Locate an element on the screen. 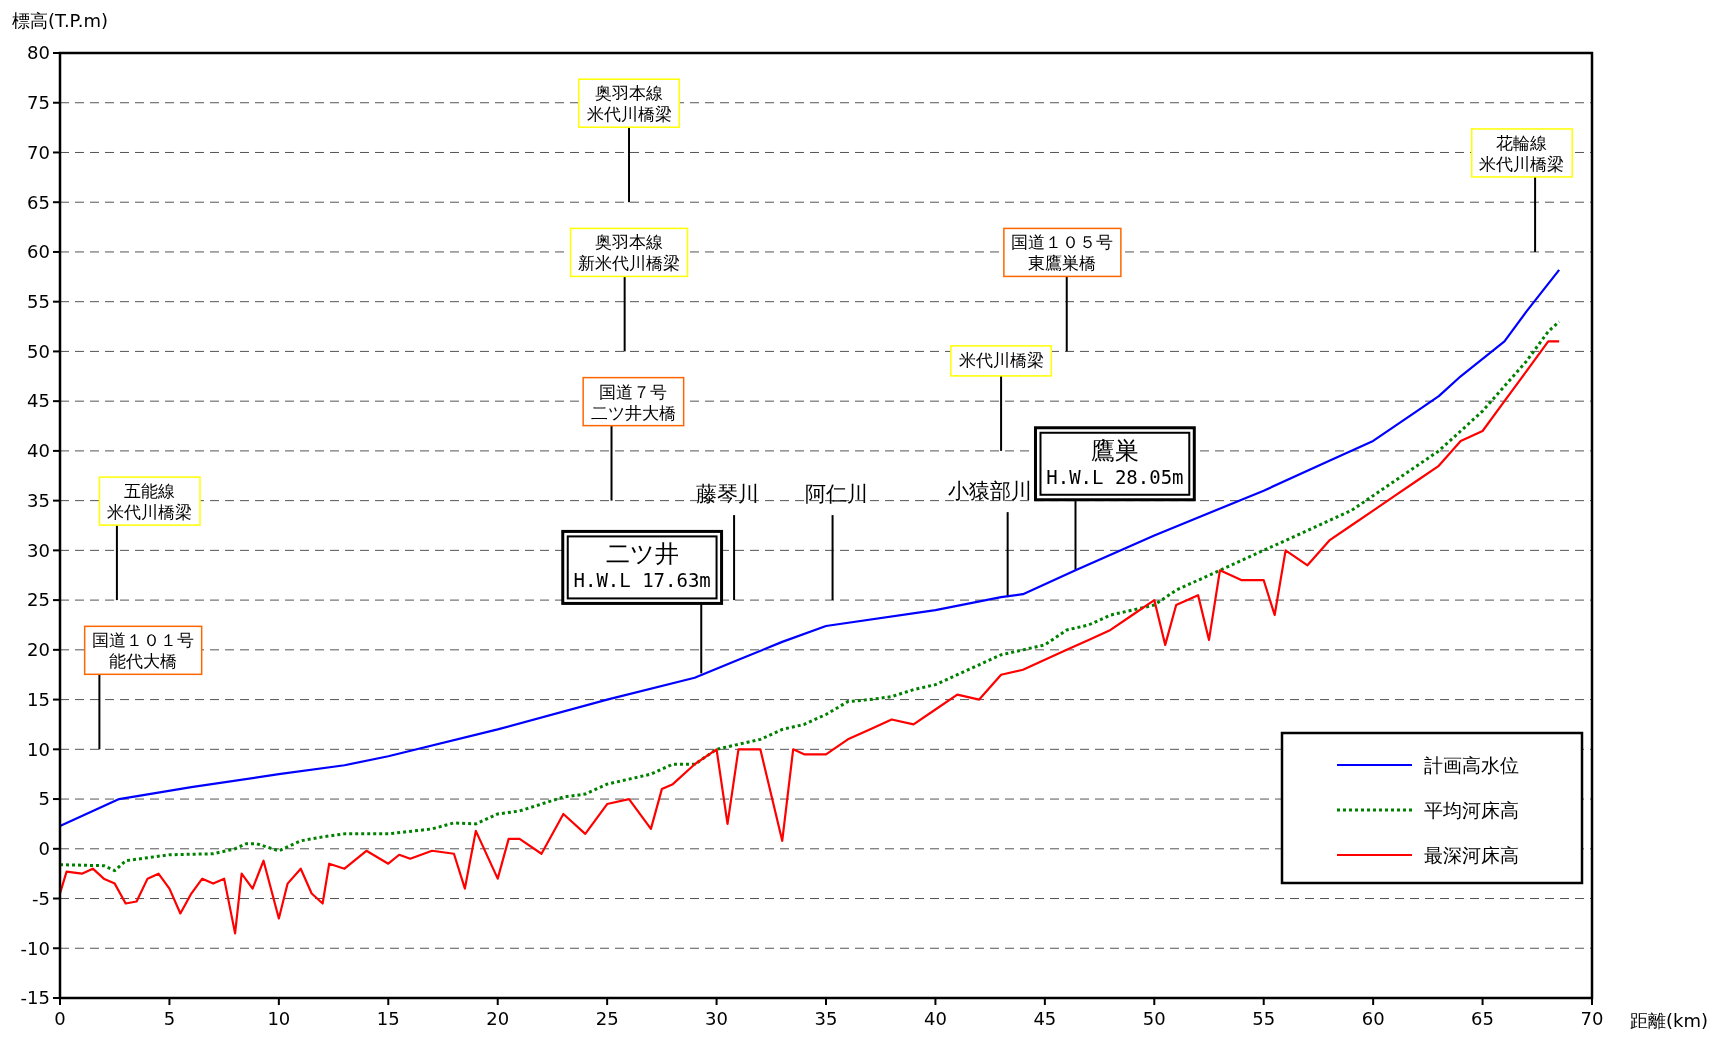  y-tick-label: 70 is located at coordinates (38, 152).